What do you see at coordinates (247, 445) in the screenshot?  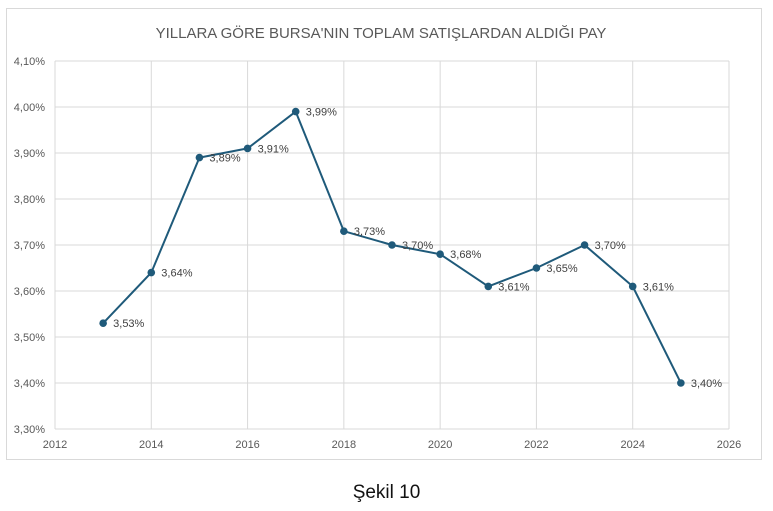 I see `x-tick-label: 2016` at bounding box center [247, 445].